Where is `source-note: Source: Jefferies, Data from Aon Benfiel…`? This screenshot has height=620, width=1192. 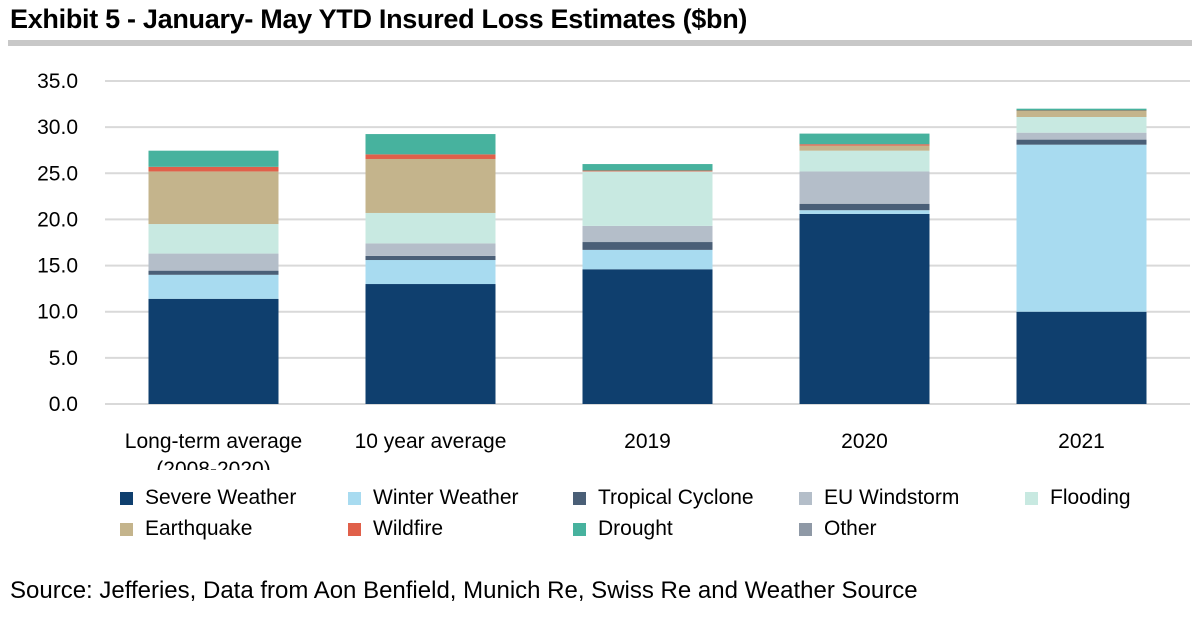
source-note: Source: Jefferies, Data from Aon Benfiel… is located at coordinates (464, 590).